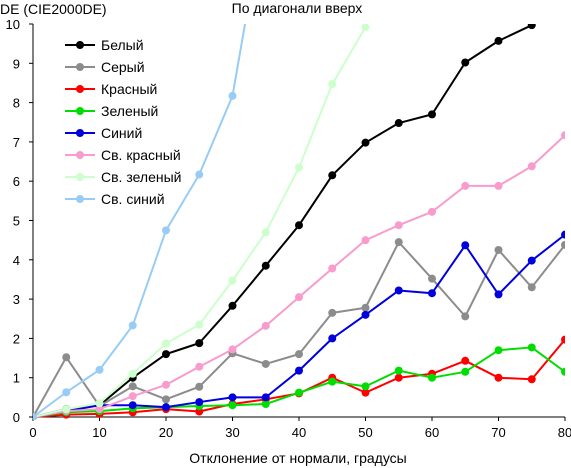 The height and width of the screenshot is (468, 571). Describe the element at coordinates (129, 89) in the screenshot. I see `legend-label: Красный` at that location.